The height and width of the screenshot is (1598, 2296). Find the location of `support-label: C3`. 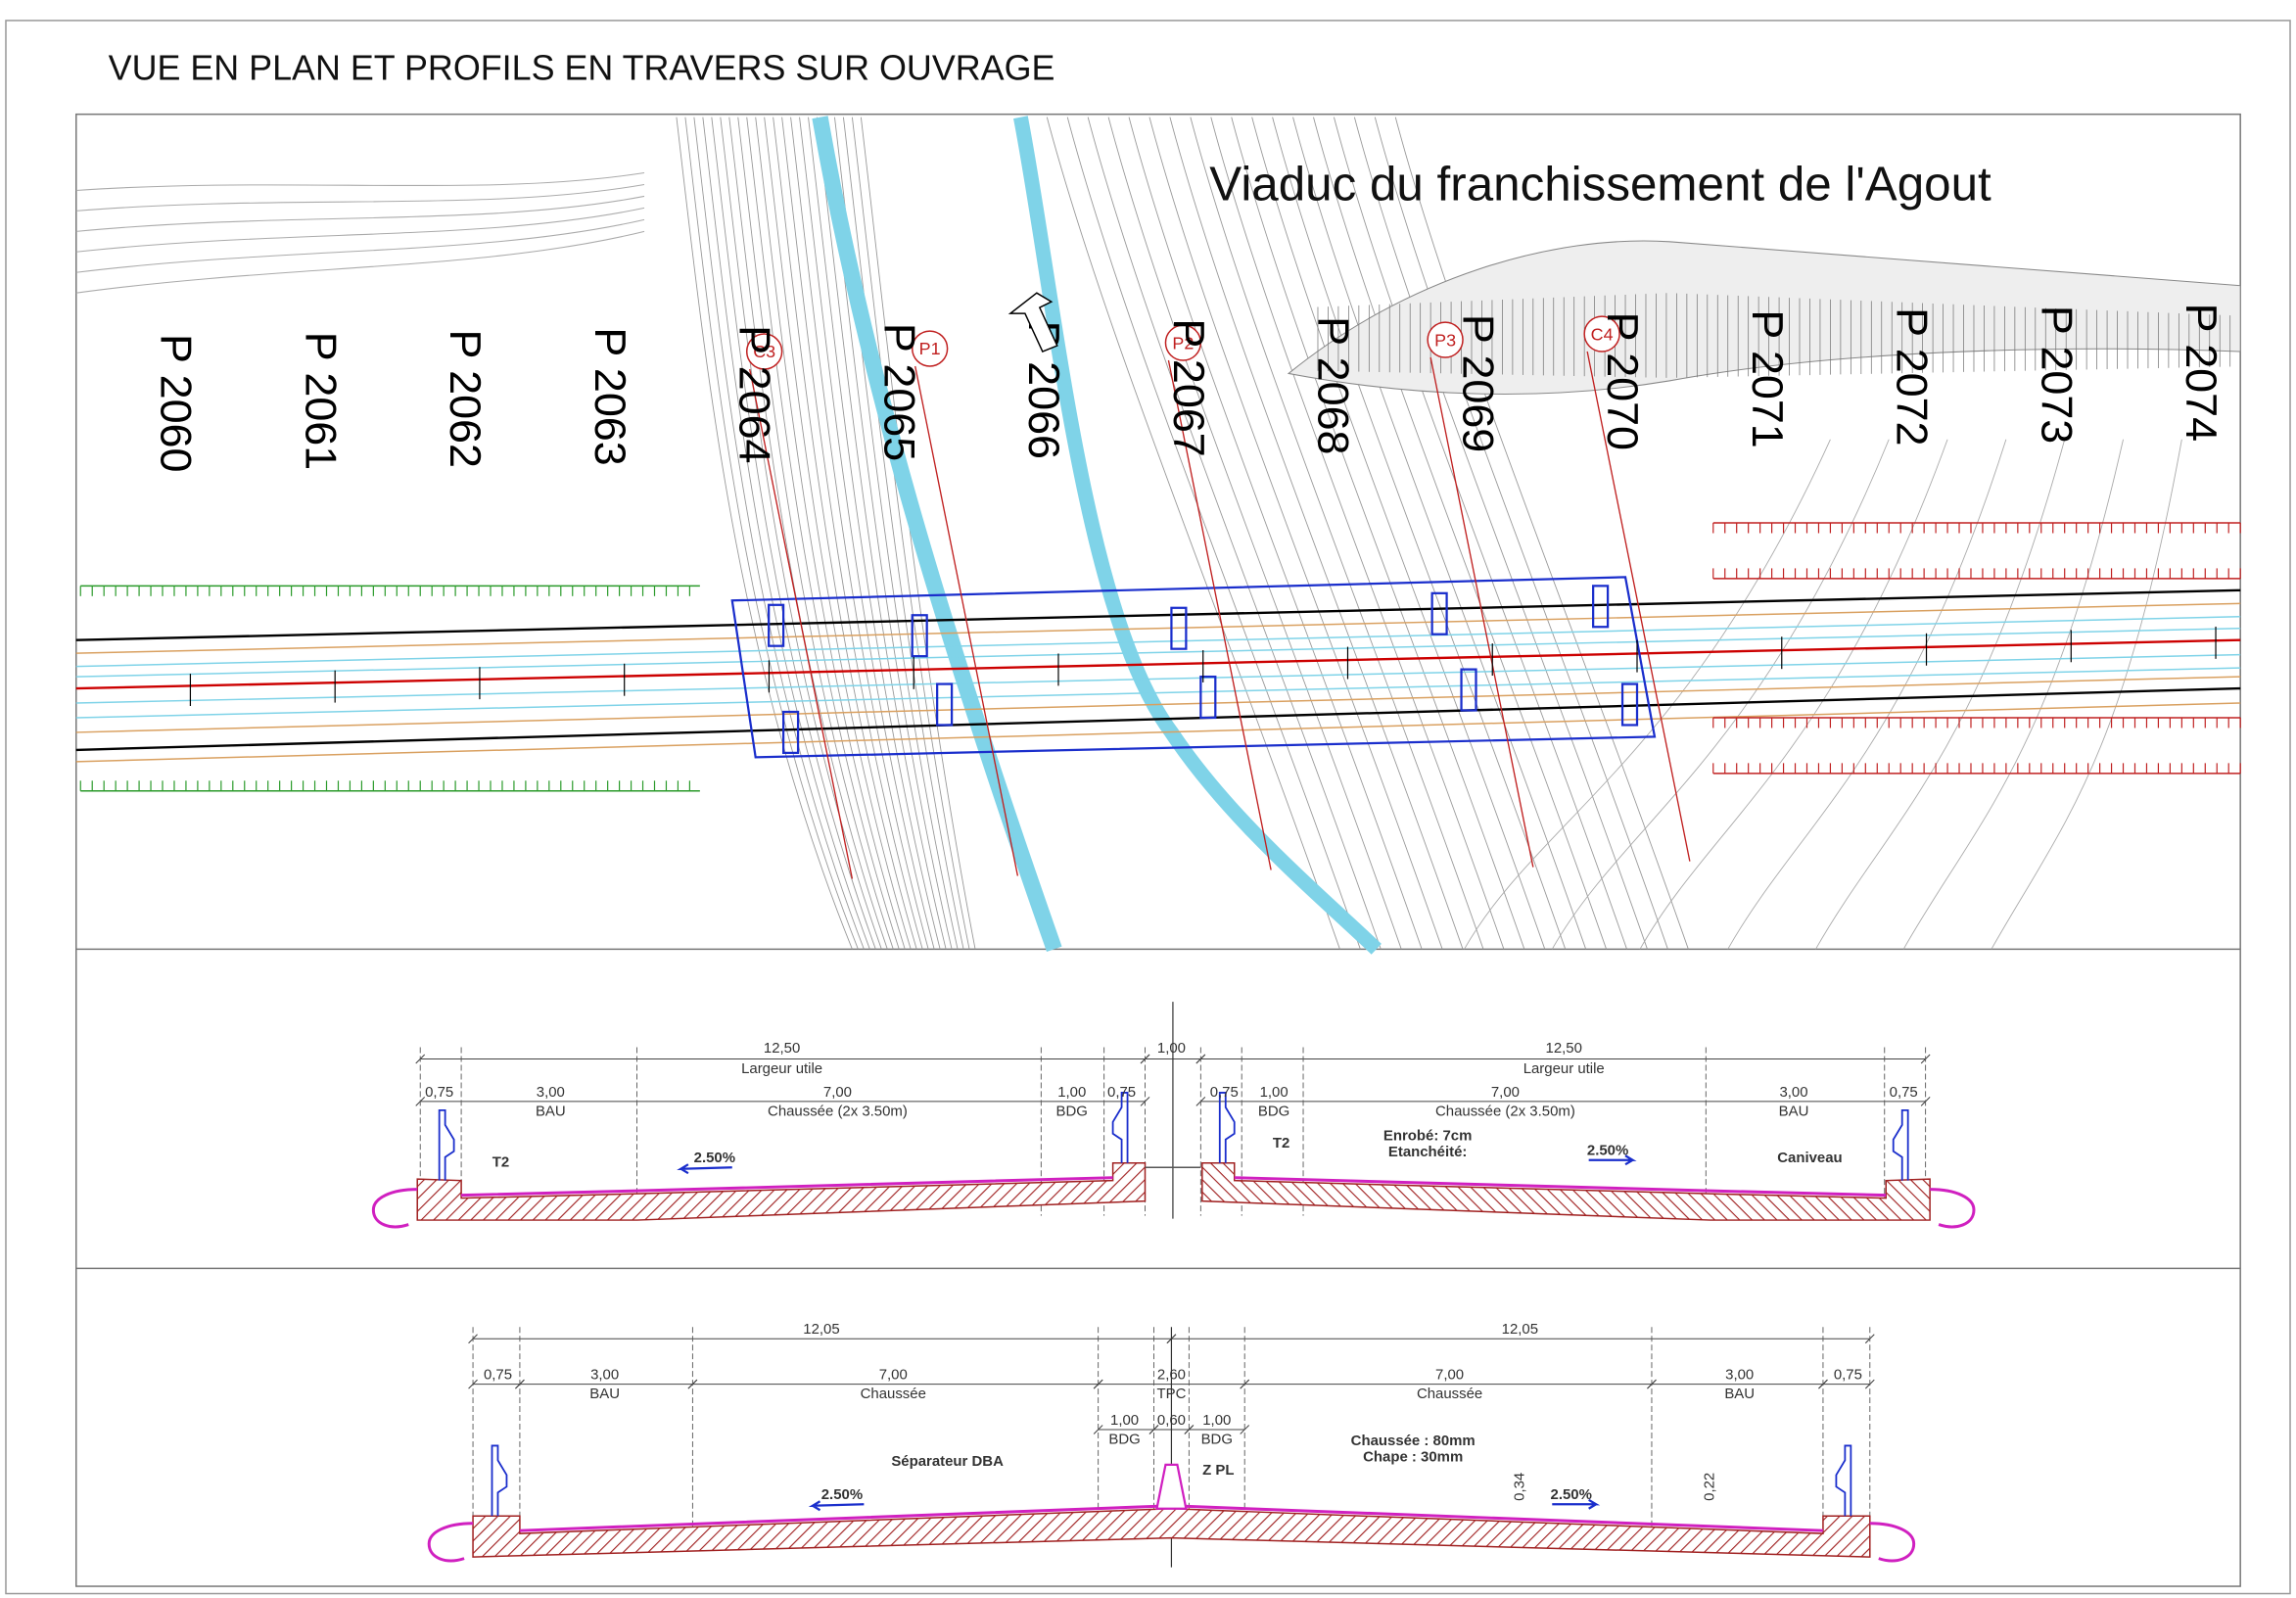

support-label: C3 is located at coordinates (764, 351).